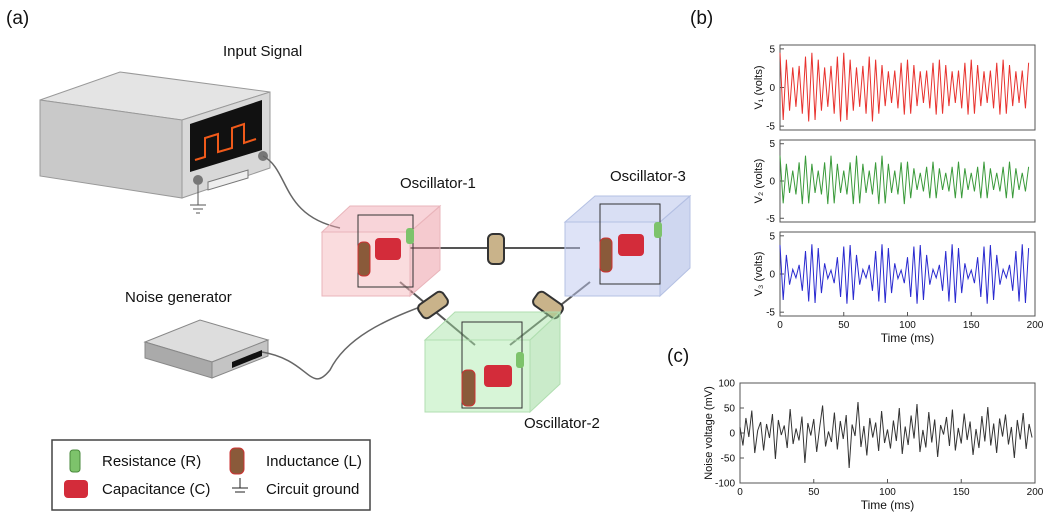  I want to click on panel-label: (c), so click(678, 356).